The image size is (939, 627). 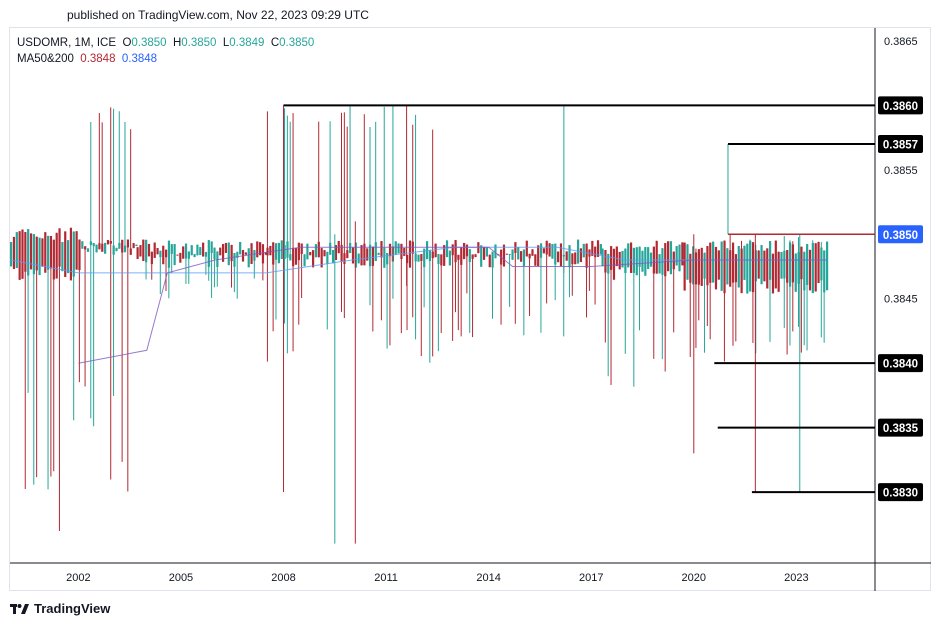 I want to click on level-badge: 0.3857, so click(x=900, y=144).